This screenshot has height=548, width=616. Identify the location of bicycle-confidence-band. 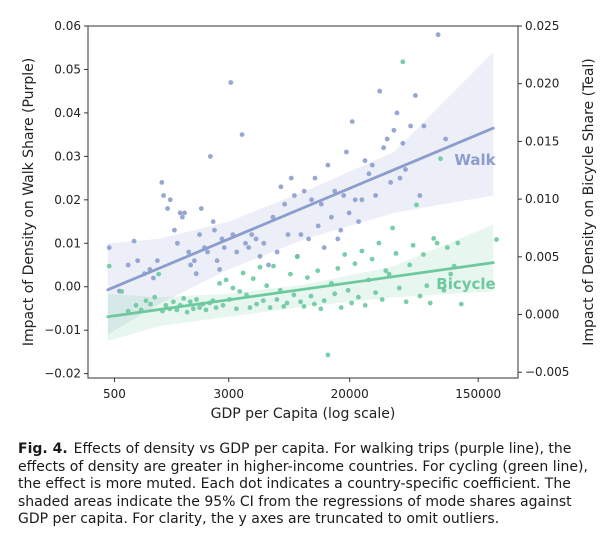
(300, 283).